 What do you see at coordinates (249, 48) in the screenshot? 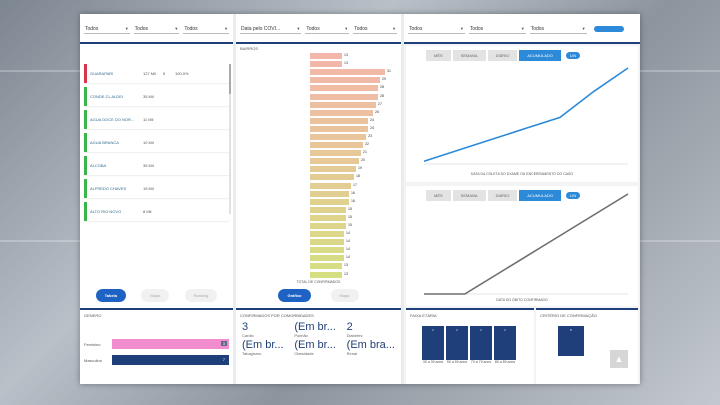
I see `bairros-title: BAIRROS` at bounding box center [249, 48].